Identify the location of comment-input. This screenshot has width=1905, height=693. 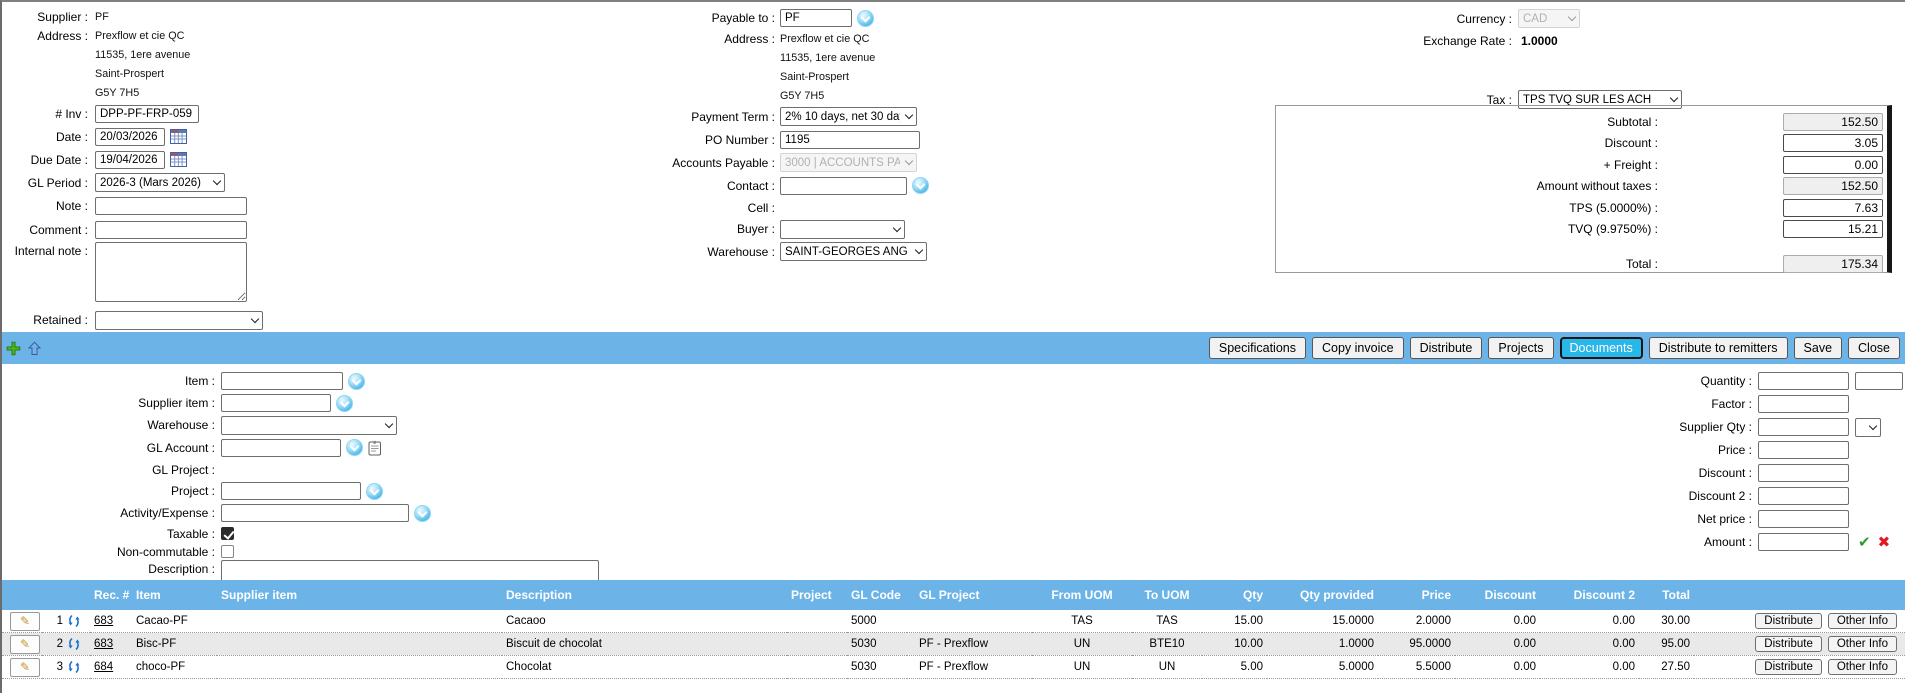
(171, 230).